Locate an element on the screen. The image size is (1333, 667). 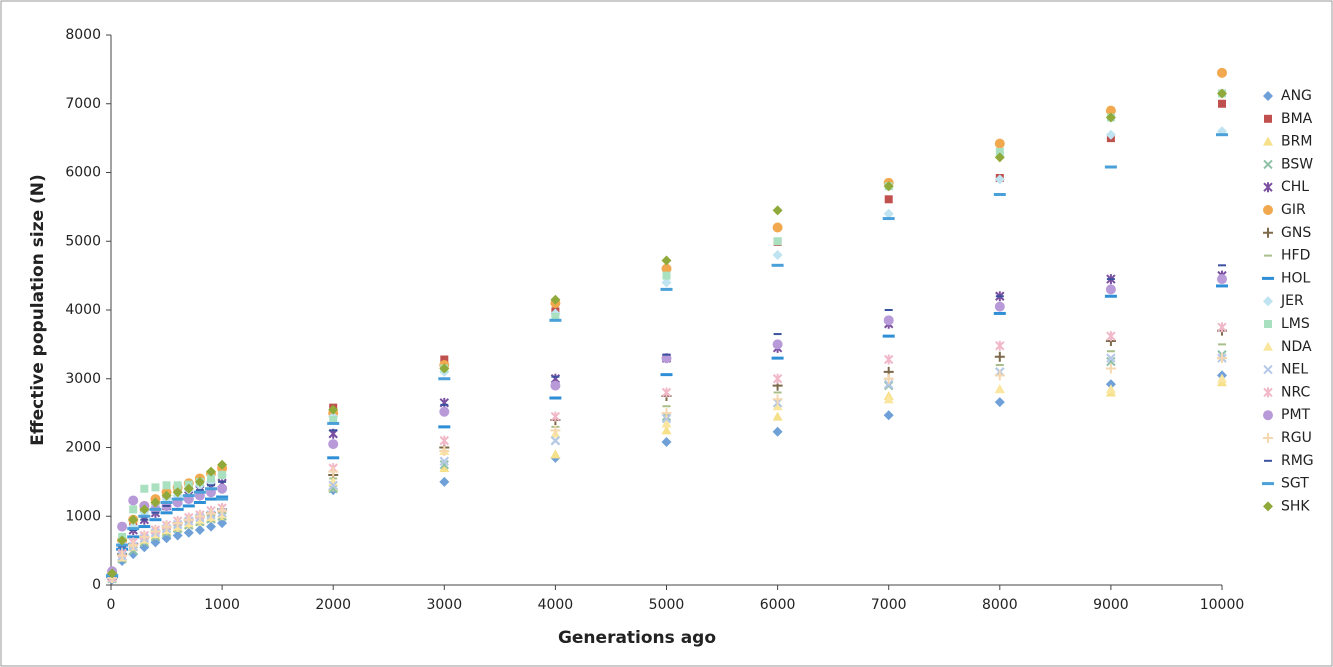
y-tick-label: 4000 is located at coordinates (83, 310).